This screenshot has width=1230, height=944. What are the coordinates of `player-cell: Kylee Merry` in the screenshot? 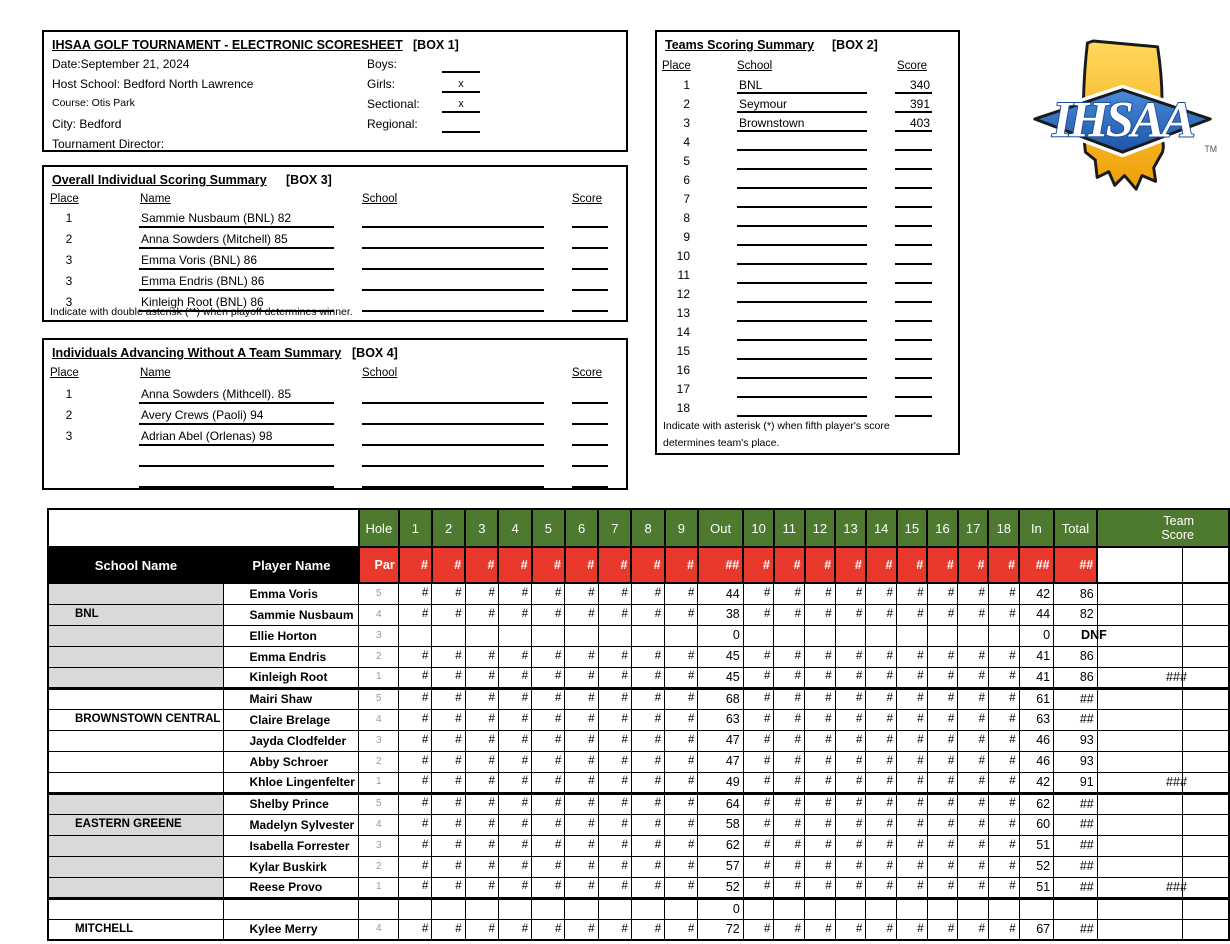 It's located at (291, 929).